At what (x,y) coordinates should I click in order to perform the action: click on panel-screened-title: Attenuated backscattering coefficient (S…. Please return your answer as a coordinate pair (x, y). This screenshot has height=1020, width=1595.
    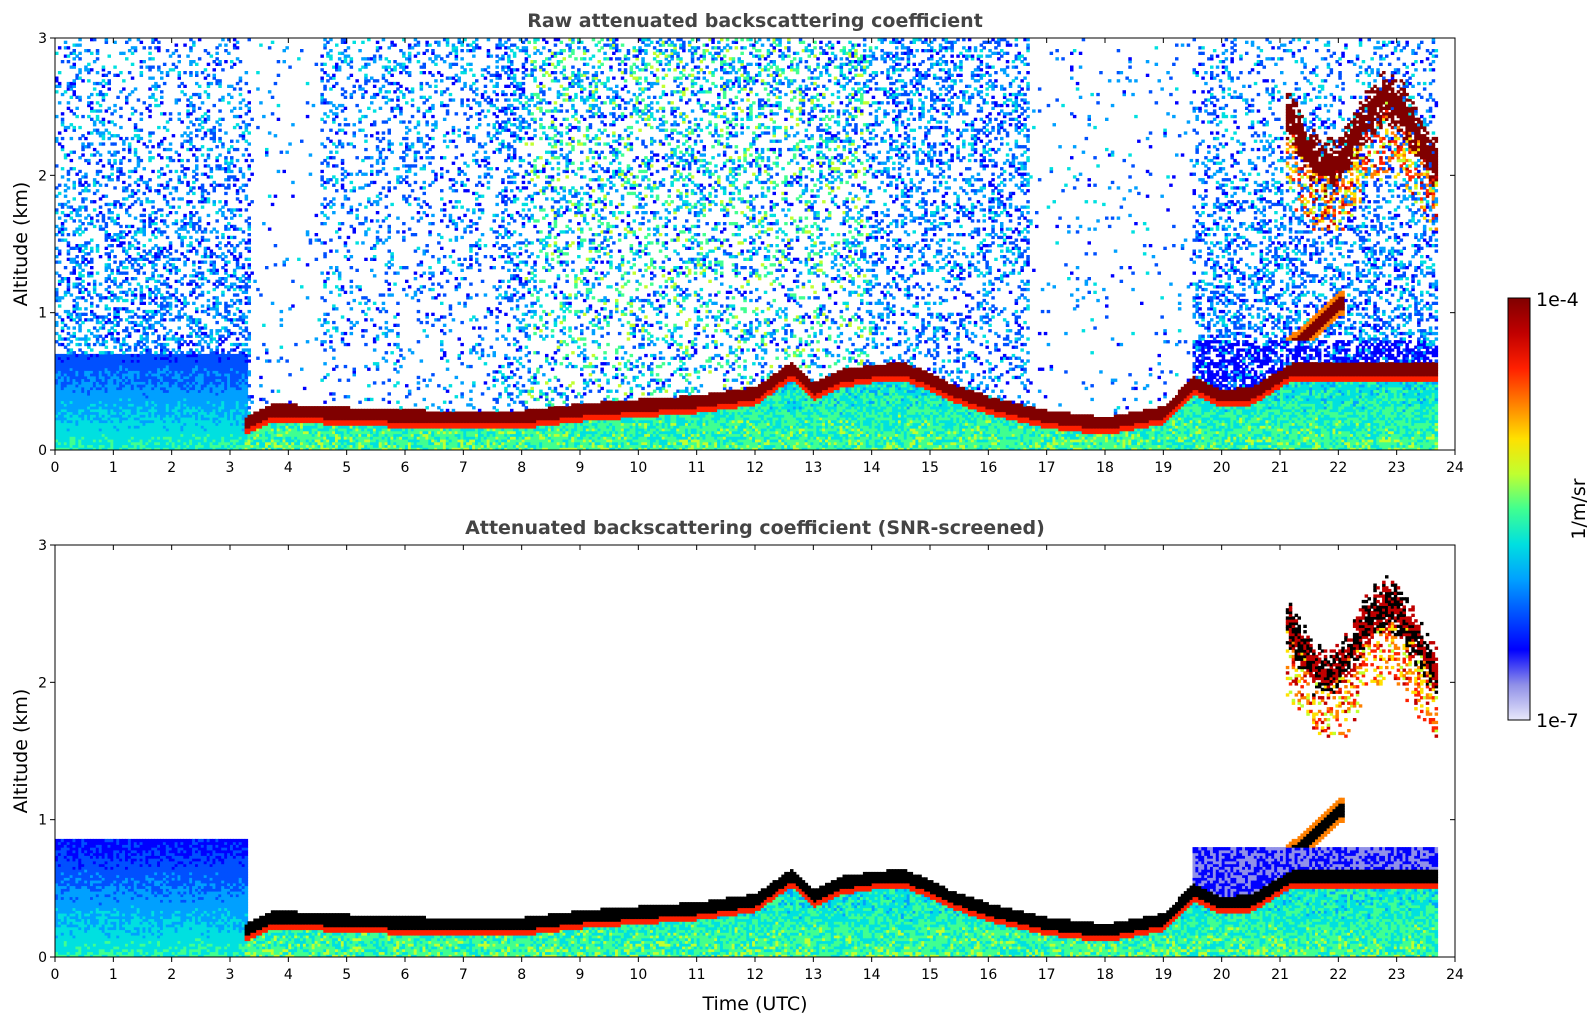
    Looking at the image, I should click on (755, 528).